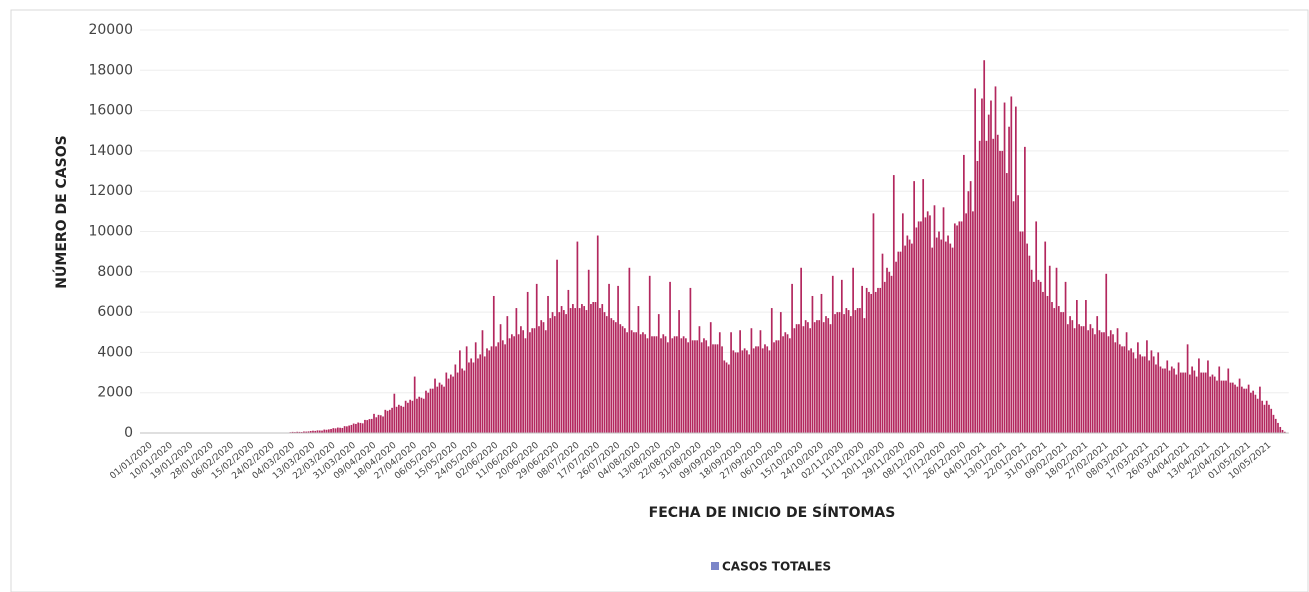  What do you see at coordinates (128, 433) in the screenshot?
I see `y-tick-label: 0` at bounding box center [128, 433].